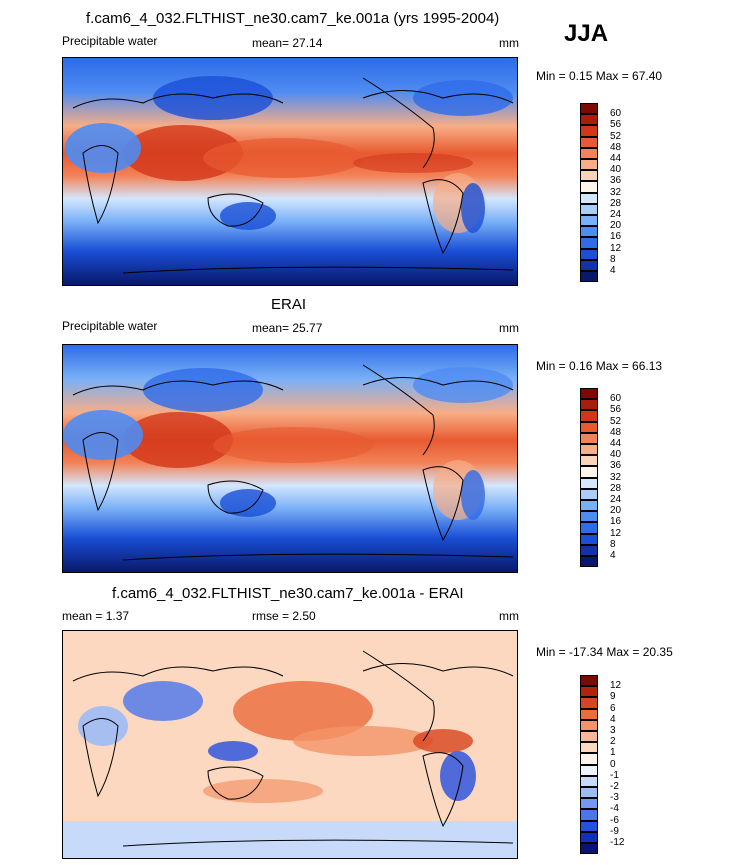  Describe the element at coordinates (613, 753) in the screenshot. I see `colorbar-tick-label: 1` at that location.